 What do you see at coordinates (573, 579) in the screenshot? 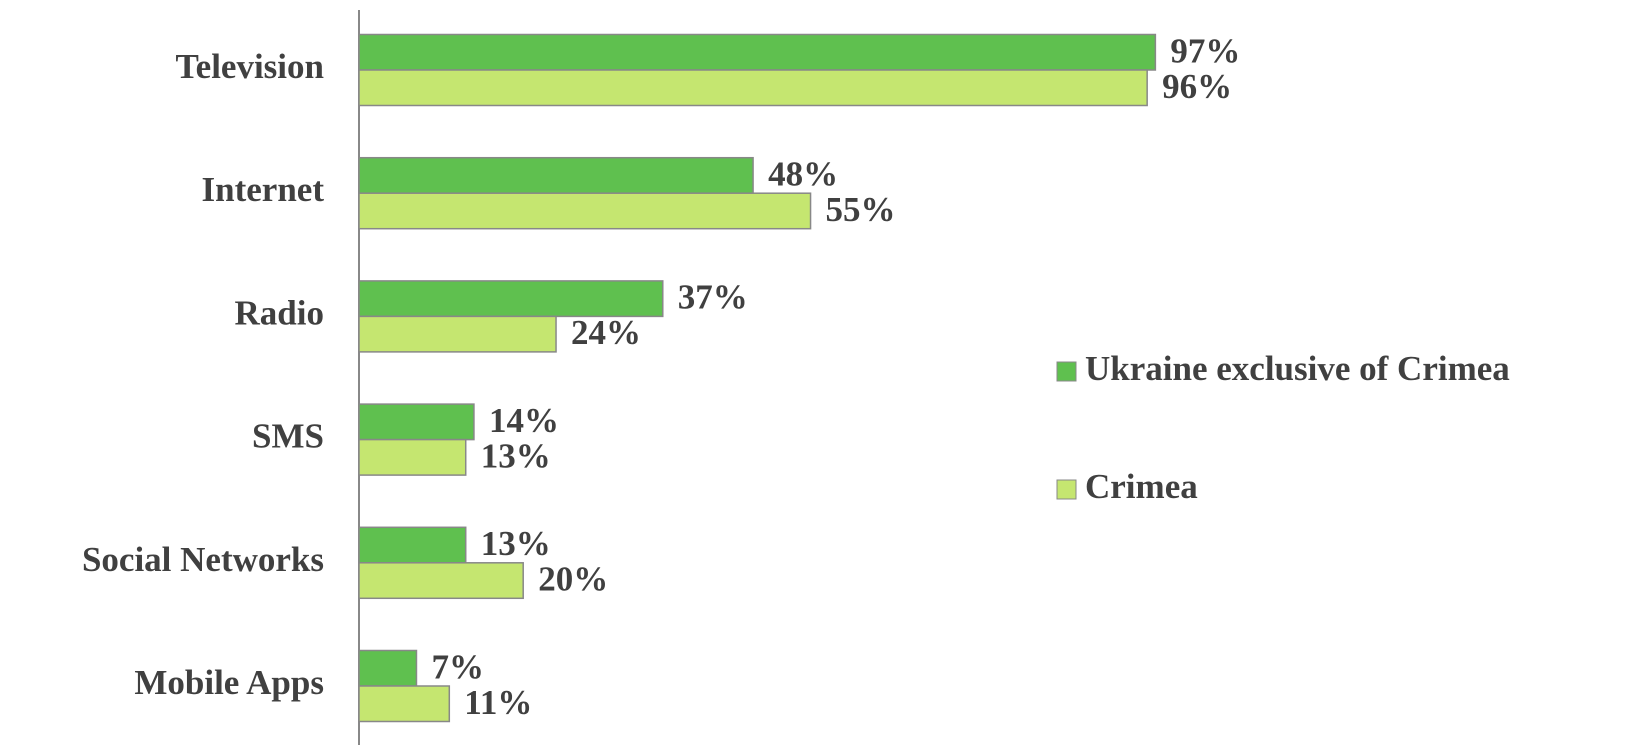
I see `value-label: 20%` at bounding box center [573, 579].